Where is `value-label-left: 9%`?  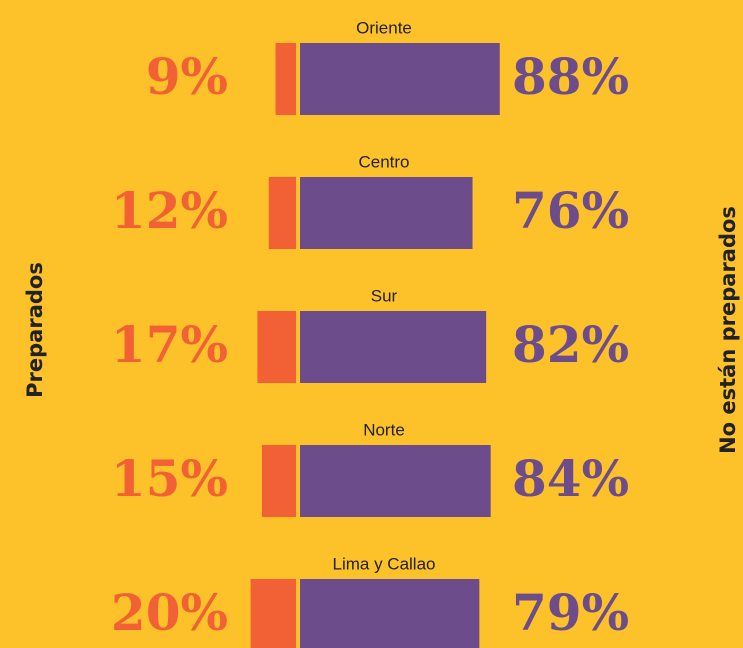 value-label-left: 9% is located at coordinates (187, 76).